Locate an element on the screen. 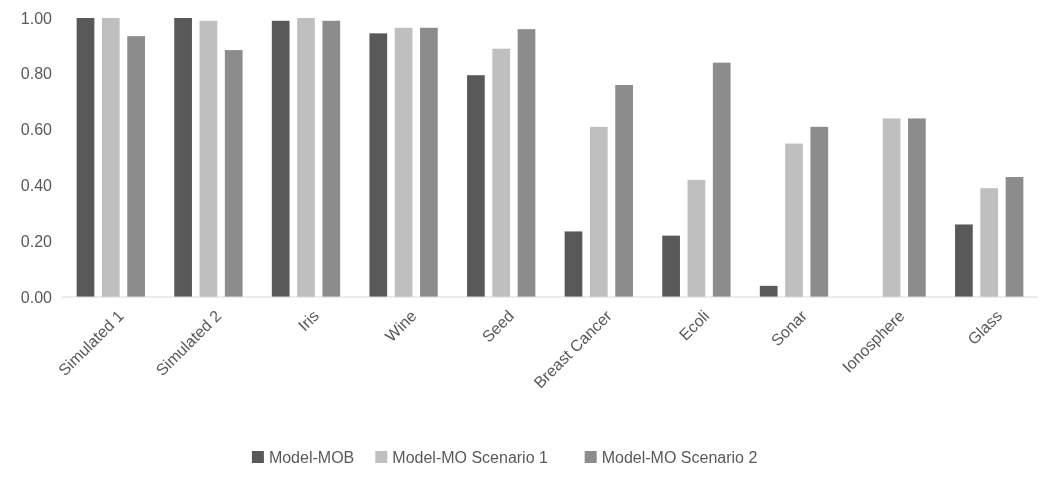 Image resolution: width=1046 pixels, height=479 pixels. y-tick-label: 0.60 is located at coordinates (36, 130).